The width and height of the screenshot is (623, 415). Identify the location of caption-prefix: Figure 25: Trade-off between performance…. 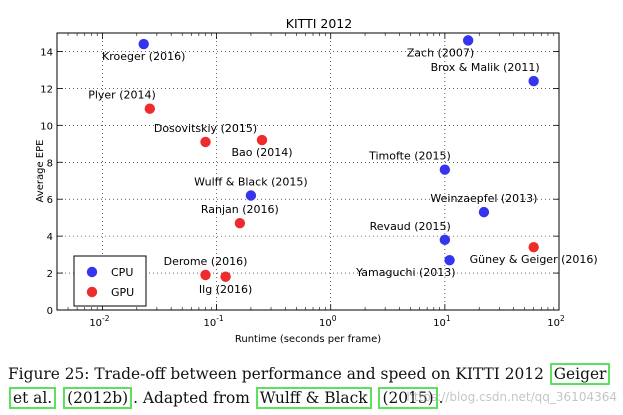
(278, 374).